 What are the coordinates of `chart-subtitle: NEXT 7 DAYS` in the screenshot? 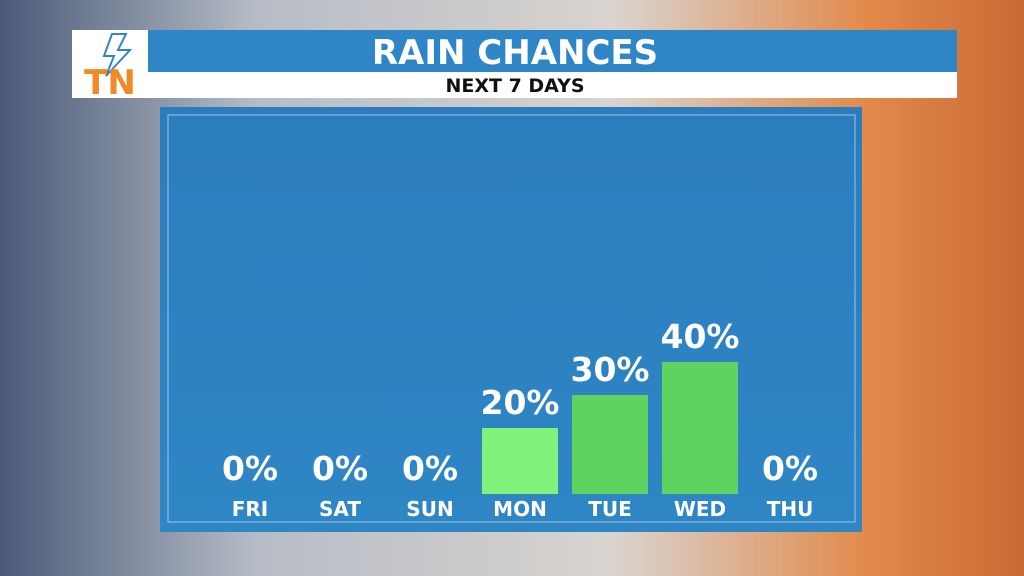 It's located at (514, 86).